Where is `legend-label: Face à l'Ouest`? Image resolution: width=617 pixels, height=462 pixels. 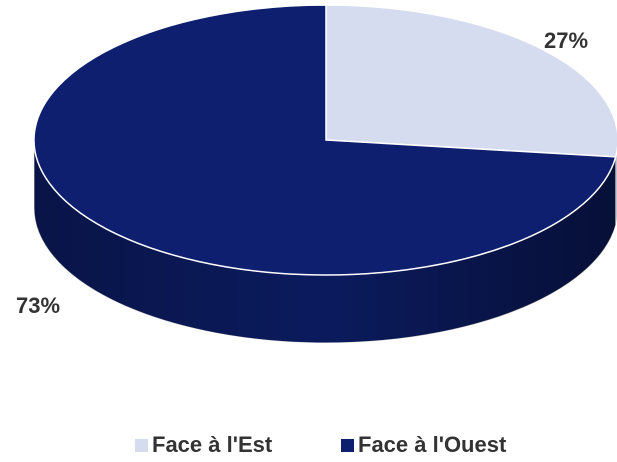
legend-label: Face à l'Ouest is located at coordinates (432, 444).